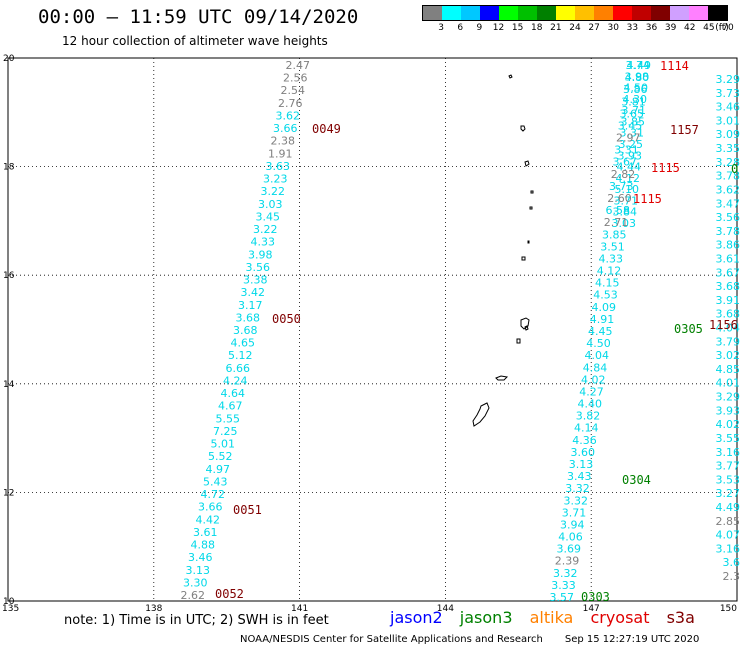  I want to click on pass-time-label: 0303, so click(595, 597).